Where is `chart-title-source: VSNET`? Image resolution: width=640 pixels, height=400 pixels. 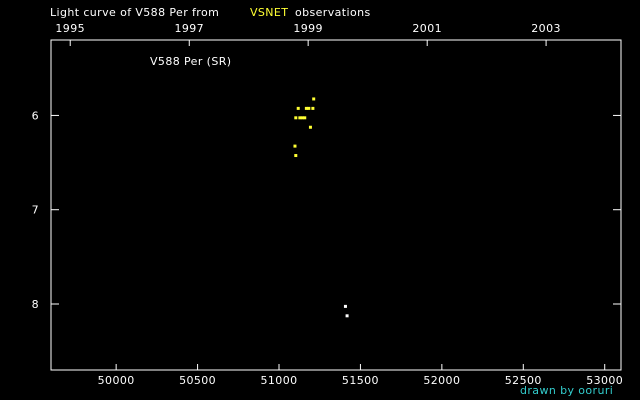
chart-title-source: VSNET is located at coordinates (269, 12).